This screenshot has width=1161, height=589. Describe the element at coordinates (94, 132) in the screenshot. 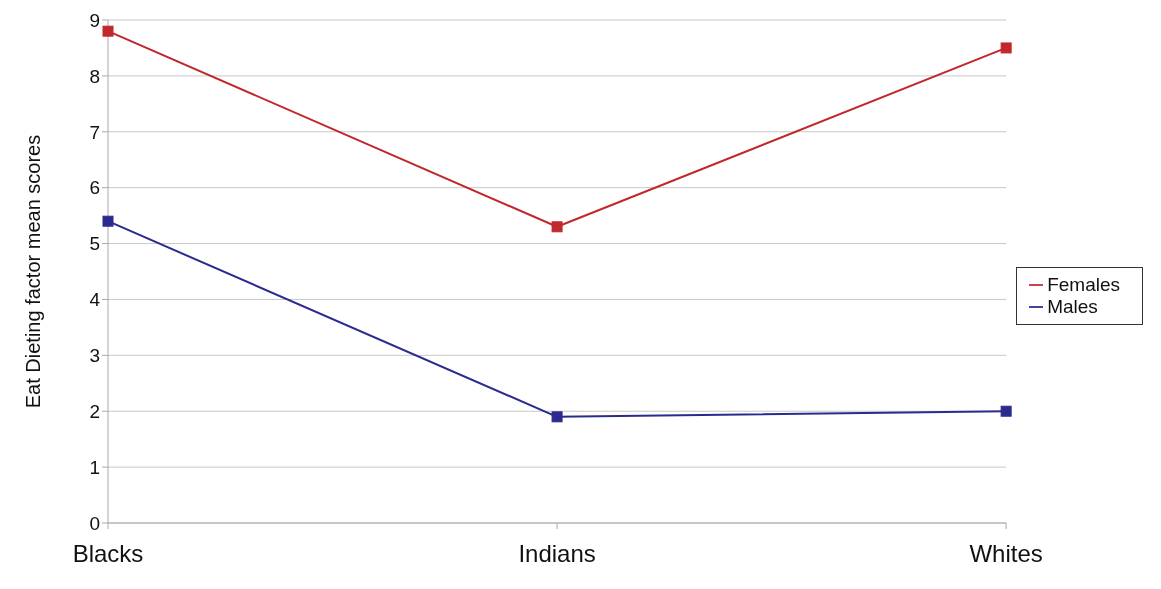

I see `y-tick-label: 7` at that location.